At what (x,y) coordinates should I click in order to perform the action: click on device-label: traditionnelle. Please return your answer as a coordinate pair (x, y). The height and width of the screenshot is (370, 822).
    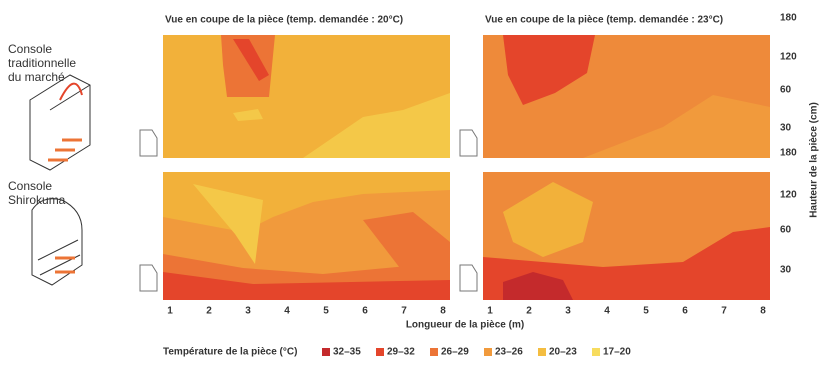
    Looking at the image, I should click on (42, 63).